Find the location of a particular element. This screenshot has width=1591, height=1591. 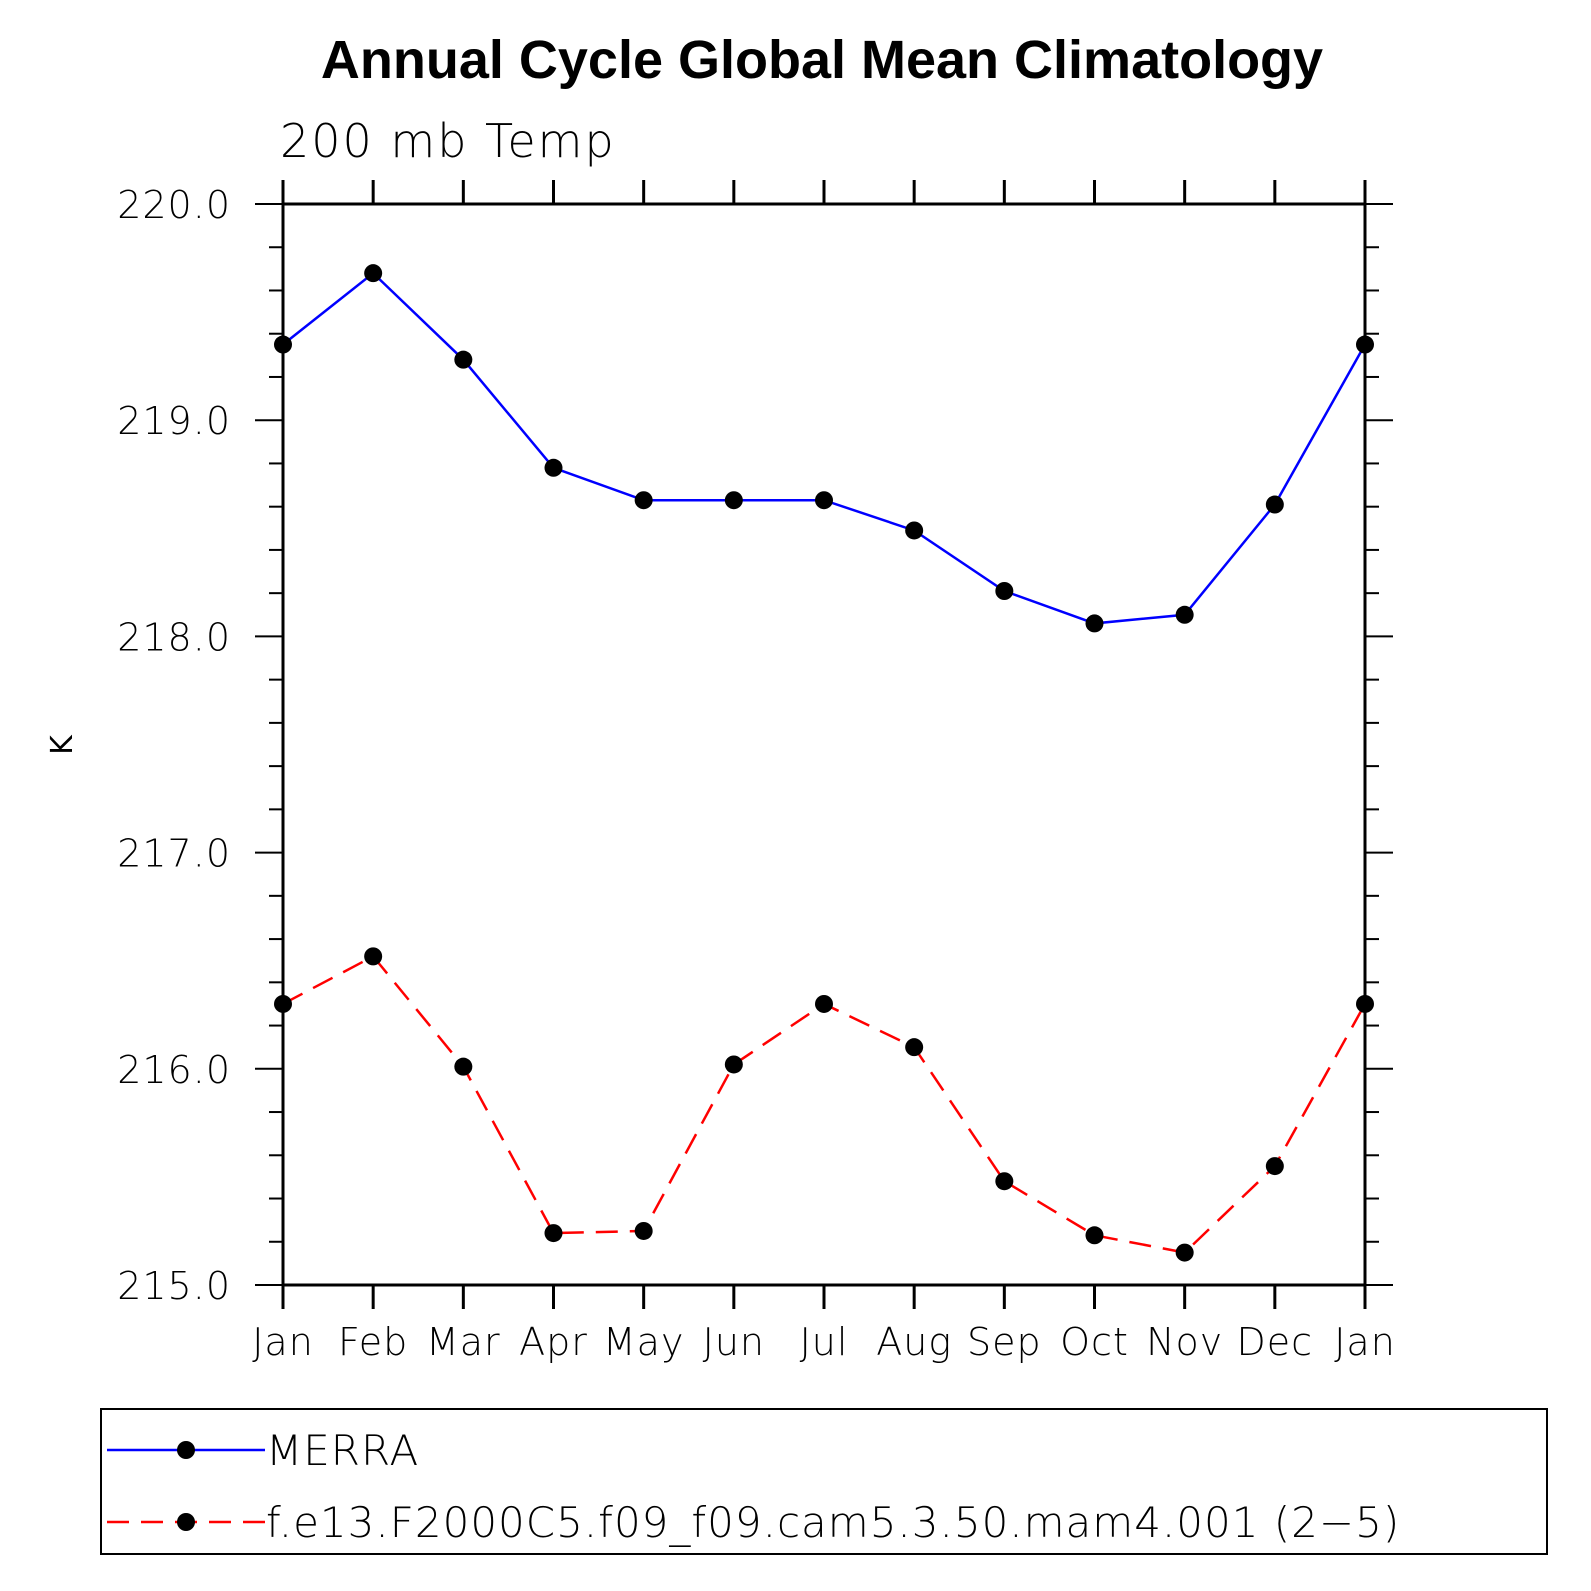

x-tick-label: Sep is located at coordinates (1004, 1342).